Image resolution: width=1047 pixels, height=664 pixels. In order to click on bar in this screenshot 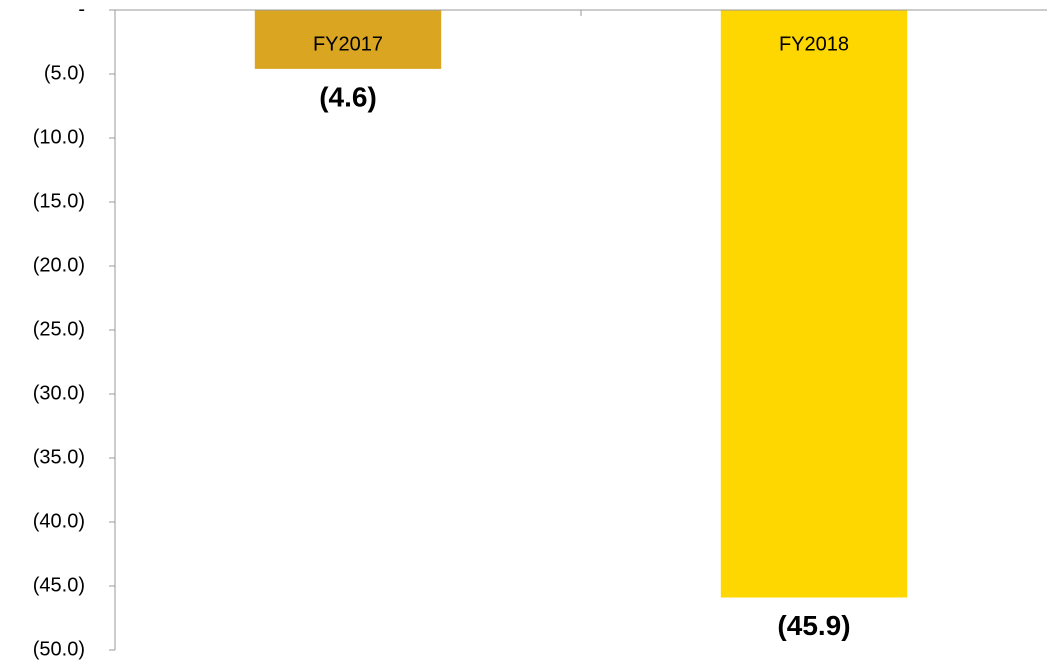, I will do `click(348, 39)`.